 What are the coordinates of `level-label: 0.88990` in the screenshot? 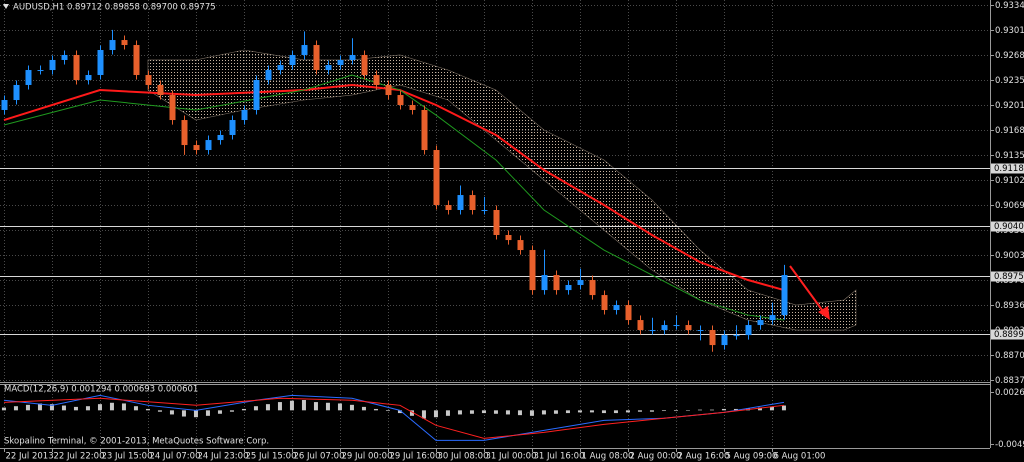 It's located at (1009, 335).